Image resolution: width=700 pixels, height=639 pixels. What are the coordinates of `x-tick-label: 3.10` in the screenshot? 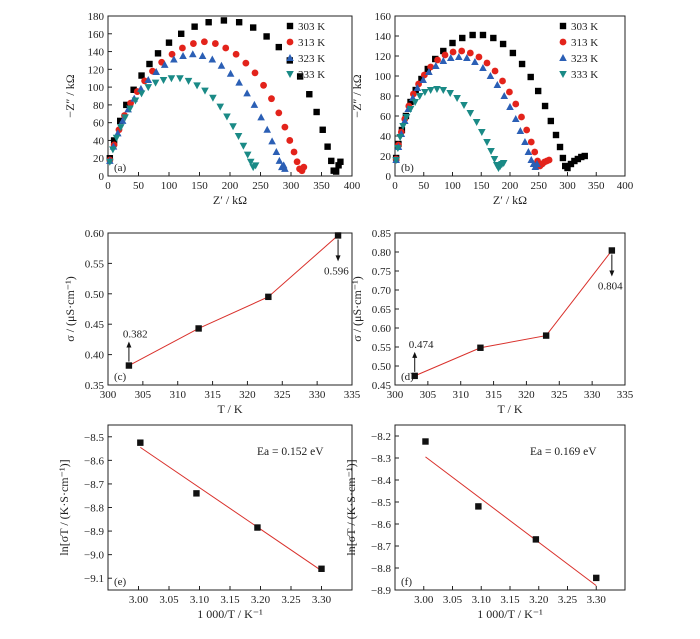 It's located at (482, 600).